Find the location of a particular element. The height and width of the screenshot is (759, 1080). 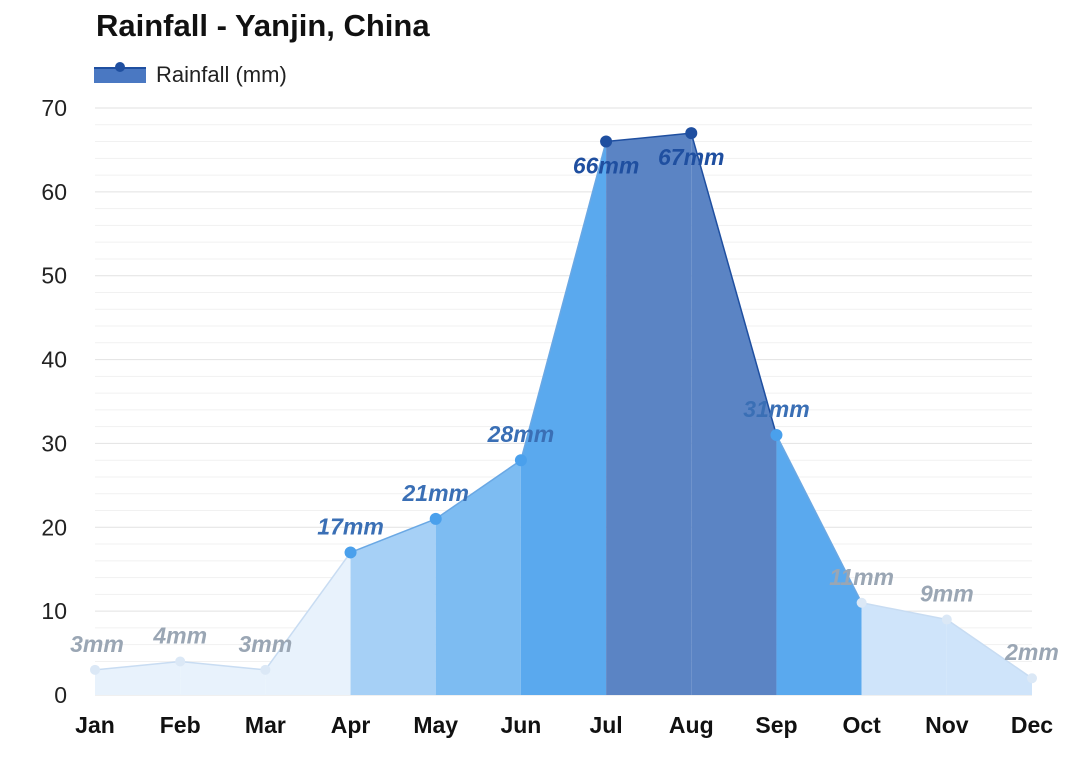

y-tick-label: 60 is located at coordinates (54, 192).